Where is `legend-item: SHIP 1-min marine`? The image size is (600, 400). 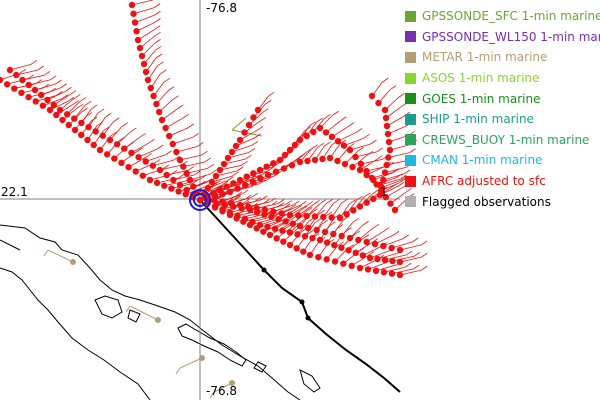
legend-item: SHIP 1-min marine is located at coordinates (502, 119).